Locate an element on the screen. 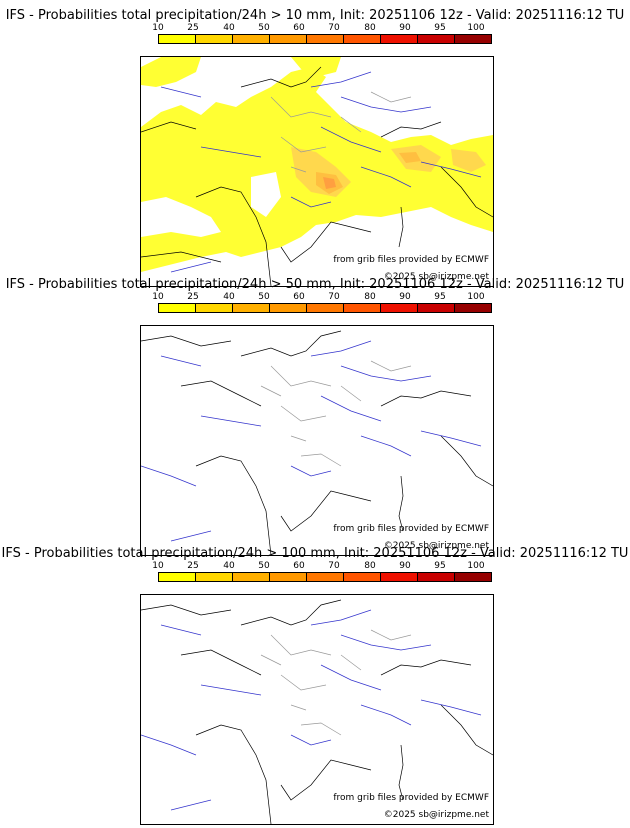 The image size is (630, 828). map-lines is located at coordinates (317, 176).